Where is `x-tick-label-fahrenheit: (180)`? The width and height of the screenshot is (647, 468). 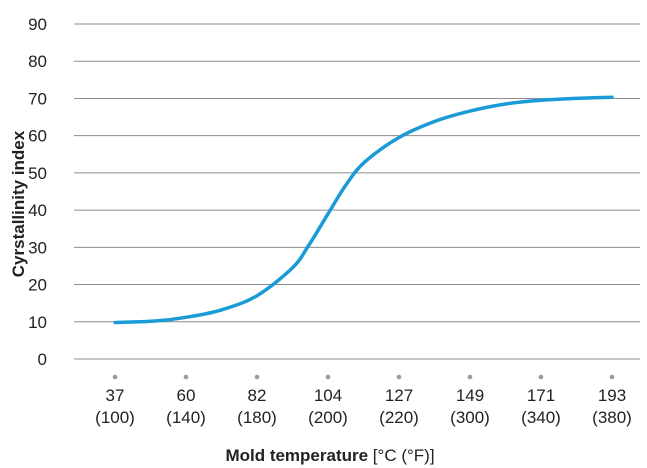
x-tick-label-fahrenheit: (180) is located at coordinates (257, 417).